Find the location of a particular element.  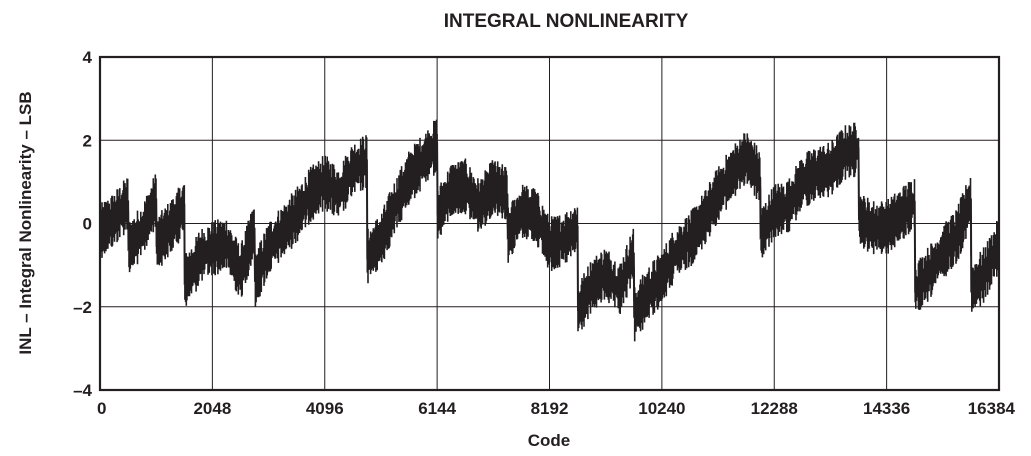

y-tick-label: 2 is located at coordinates (87, 140).